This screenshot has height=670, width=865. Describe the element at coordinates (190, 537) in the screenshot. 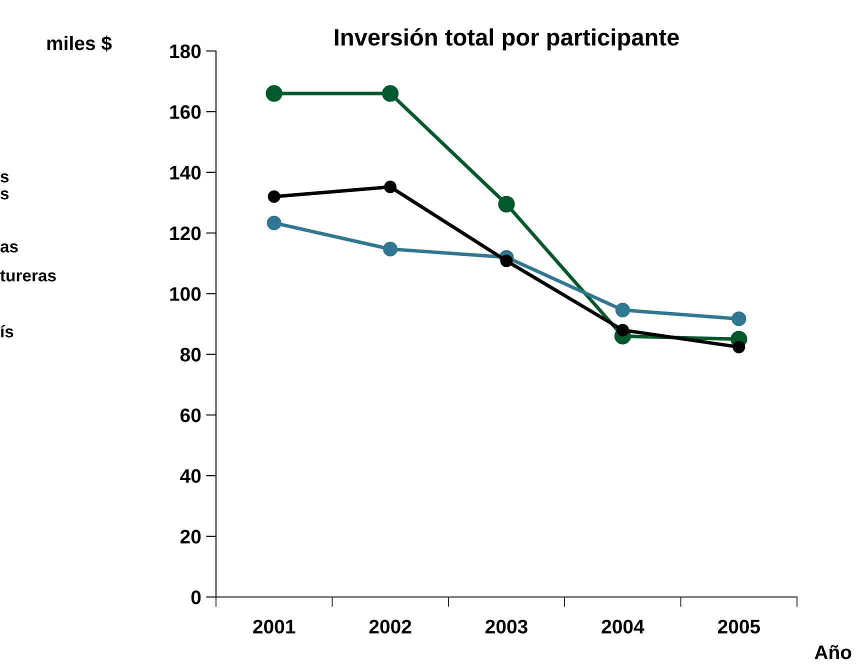

I see `y-tick-label: 20` at that location.